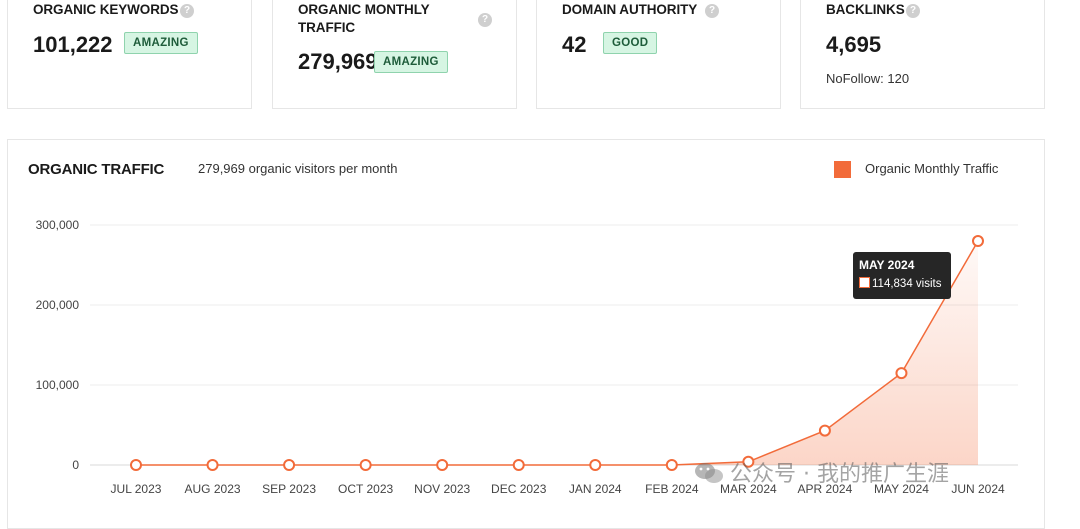 The height and width of the screenshot is (529, 1080). Describe the element at coordinates (922, 54) in the screenshot. I see `card-backlinks: BACKLINKS? 4,695 NoFollow: 120` at that location.